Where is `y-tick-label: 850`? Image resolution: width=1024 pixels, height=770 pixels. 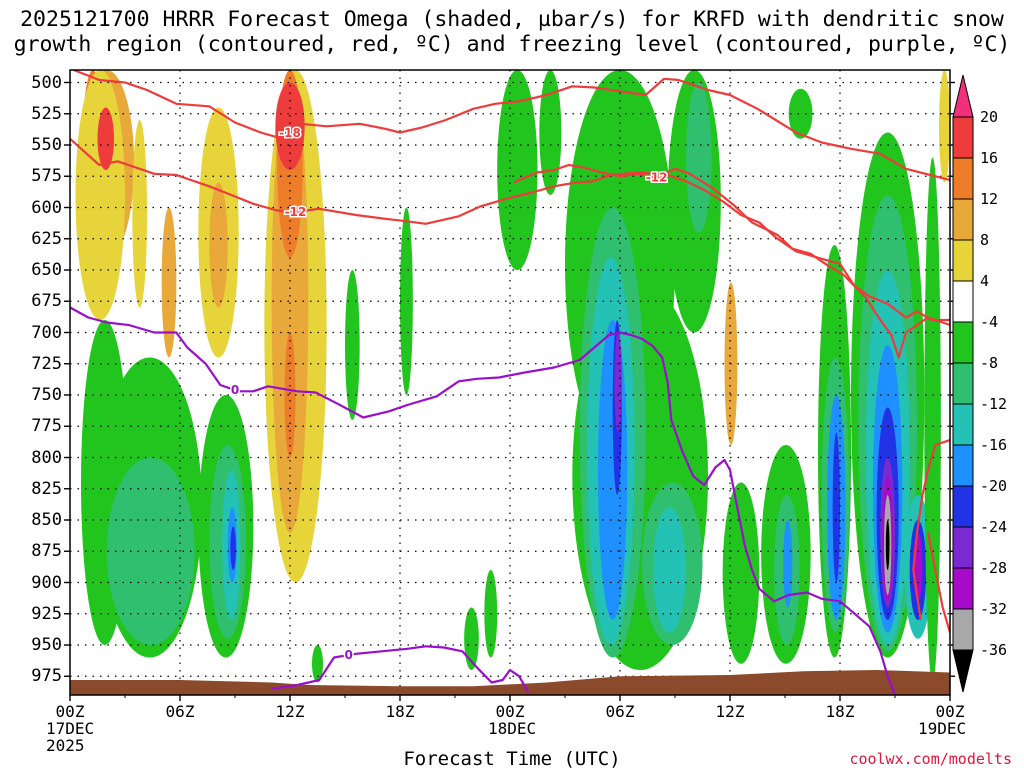 y-tick-label: 850 is located at coordinates (46, 520).